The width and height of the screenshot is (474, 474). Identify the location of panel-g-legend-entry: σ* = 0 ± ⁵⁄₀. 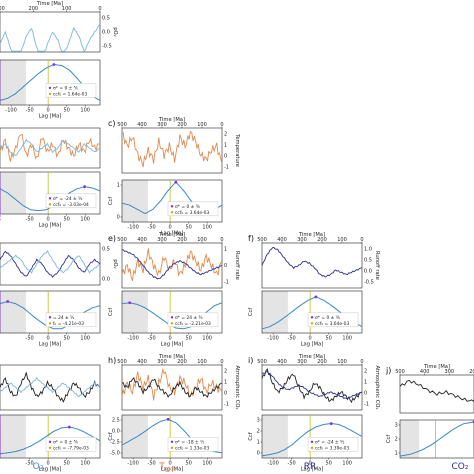
(65, 442).